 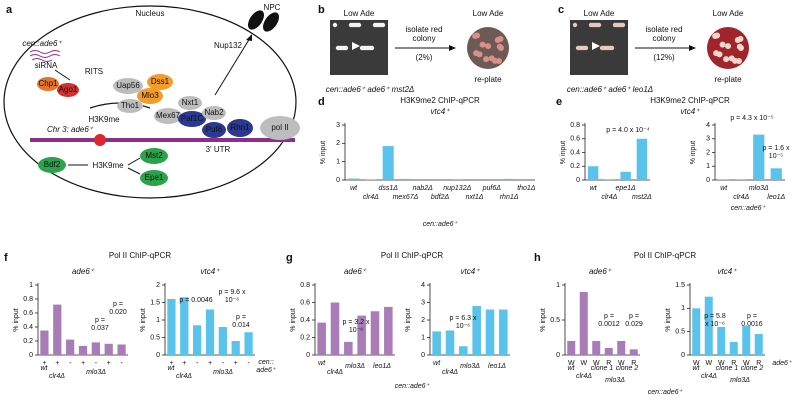 I want to click on label: p = 9.6 x, so click(x=232, y=292).